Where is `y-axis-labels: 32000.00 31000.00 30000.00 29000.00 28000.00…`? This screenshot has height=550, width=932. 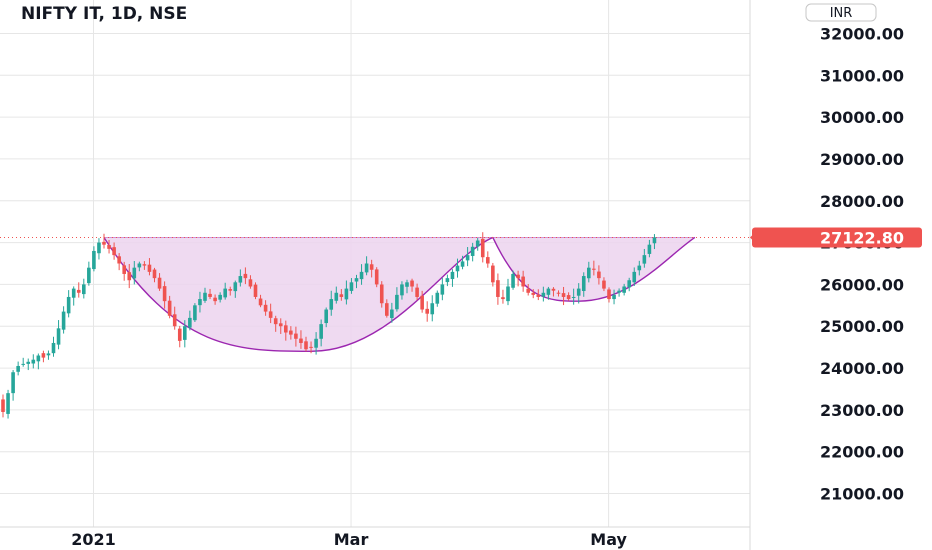
y-axis-labels: 32000.00 31000.00 30000.00 29000.00 28000.00… is located at coordinates (862, 263).